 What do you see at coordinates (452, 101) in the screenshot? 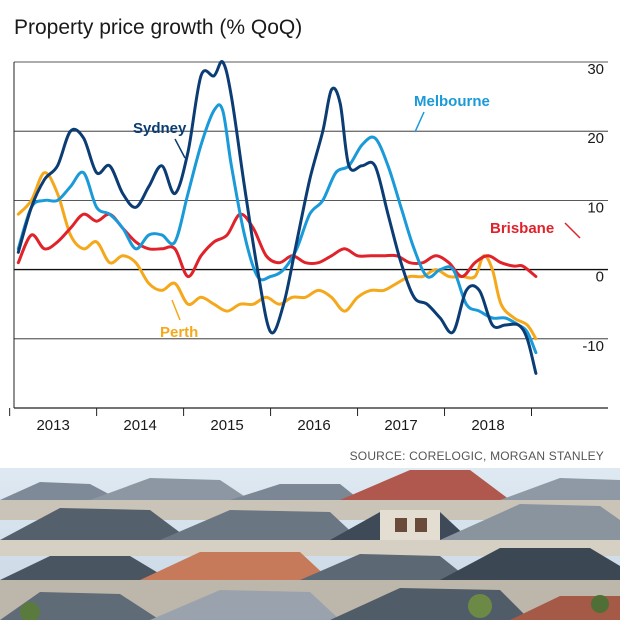
I see `series-label-melbourne: Melbourne` at bounding box center [452, 101].